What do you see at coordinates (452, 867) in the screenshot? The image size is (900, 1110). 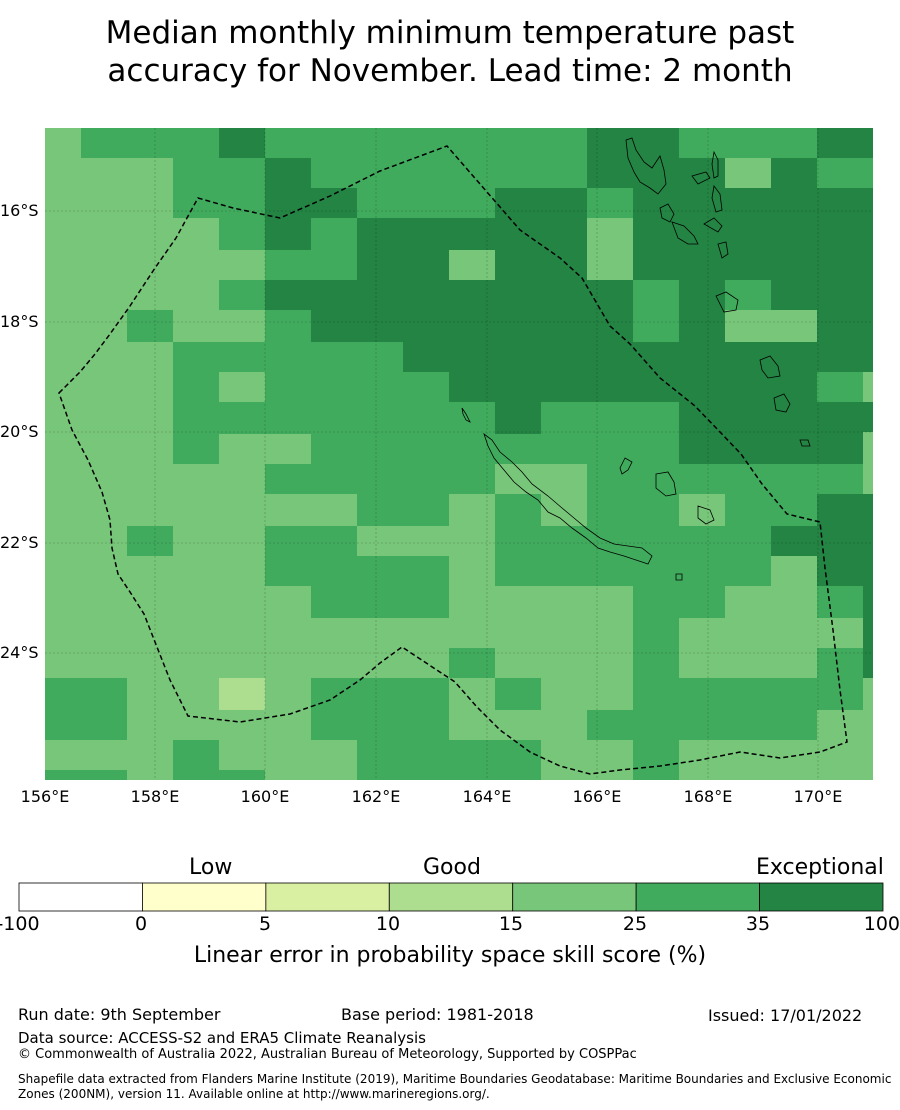 I see `category-good: Good` at bounding box center [452, 867].